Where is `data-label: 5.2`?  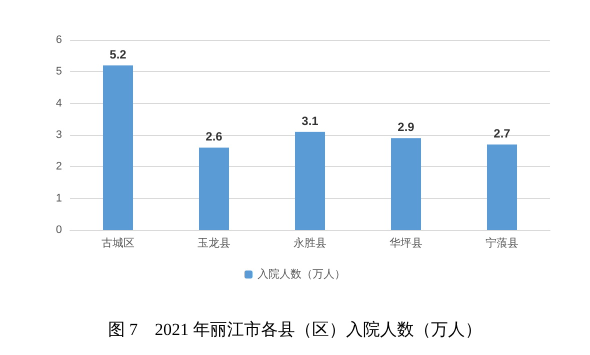
data-label: 5.2 is located at coordinates (118, 54).